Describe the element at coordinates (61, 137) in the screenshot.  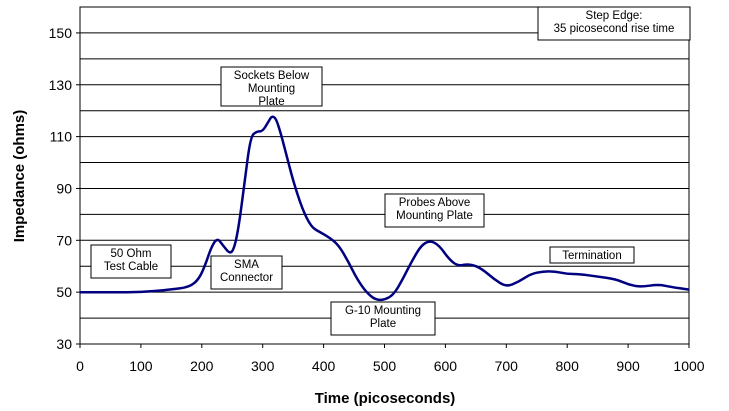
I see `y-tick-label: 110` at that location.